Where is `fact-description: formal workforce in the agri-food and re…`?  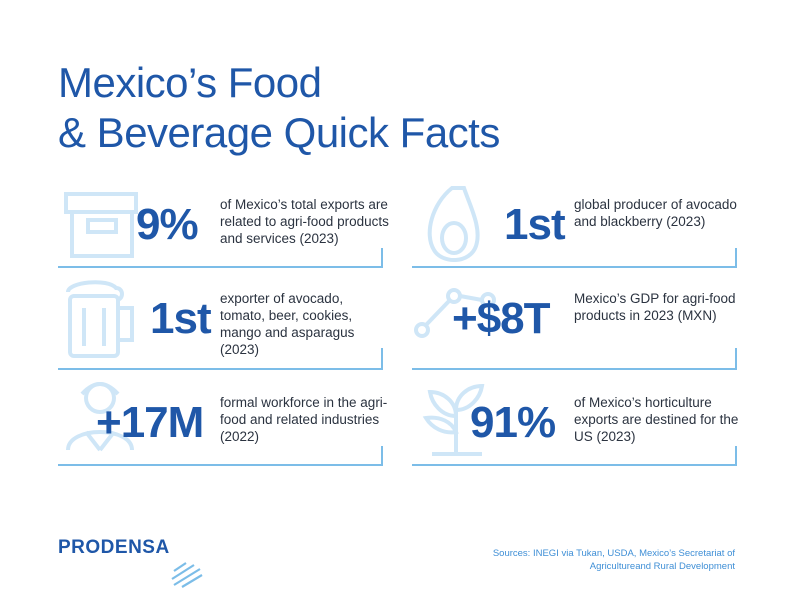
fact-description: formal workforce in the agri-food and re… is located at coordinates (304, 419).